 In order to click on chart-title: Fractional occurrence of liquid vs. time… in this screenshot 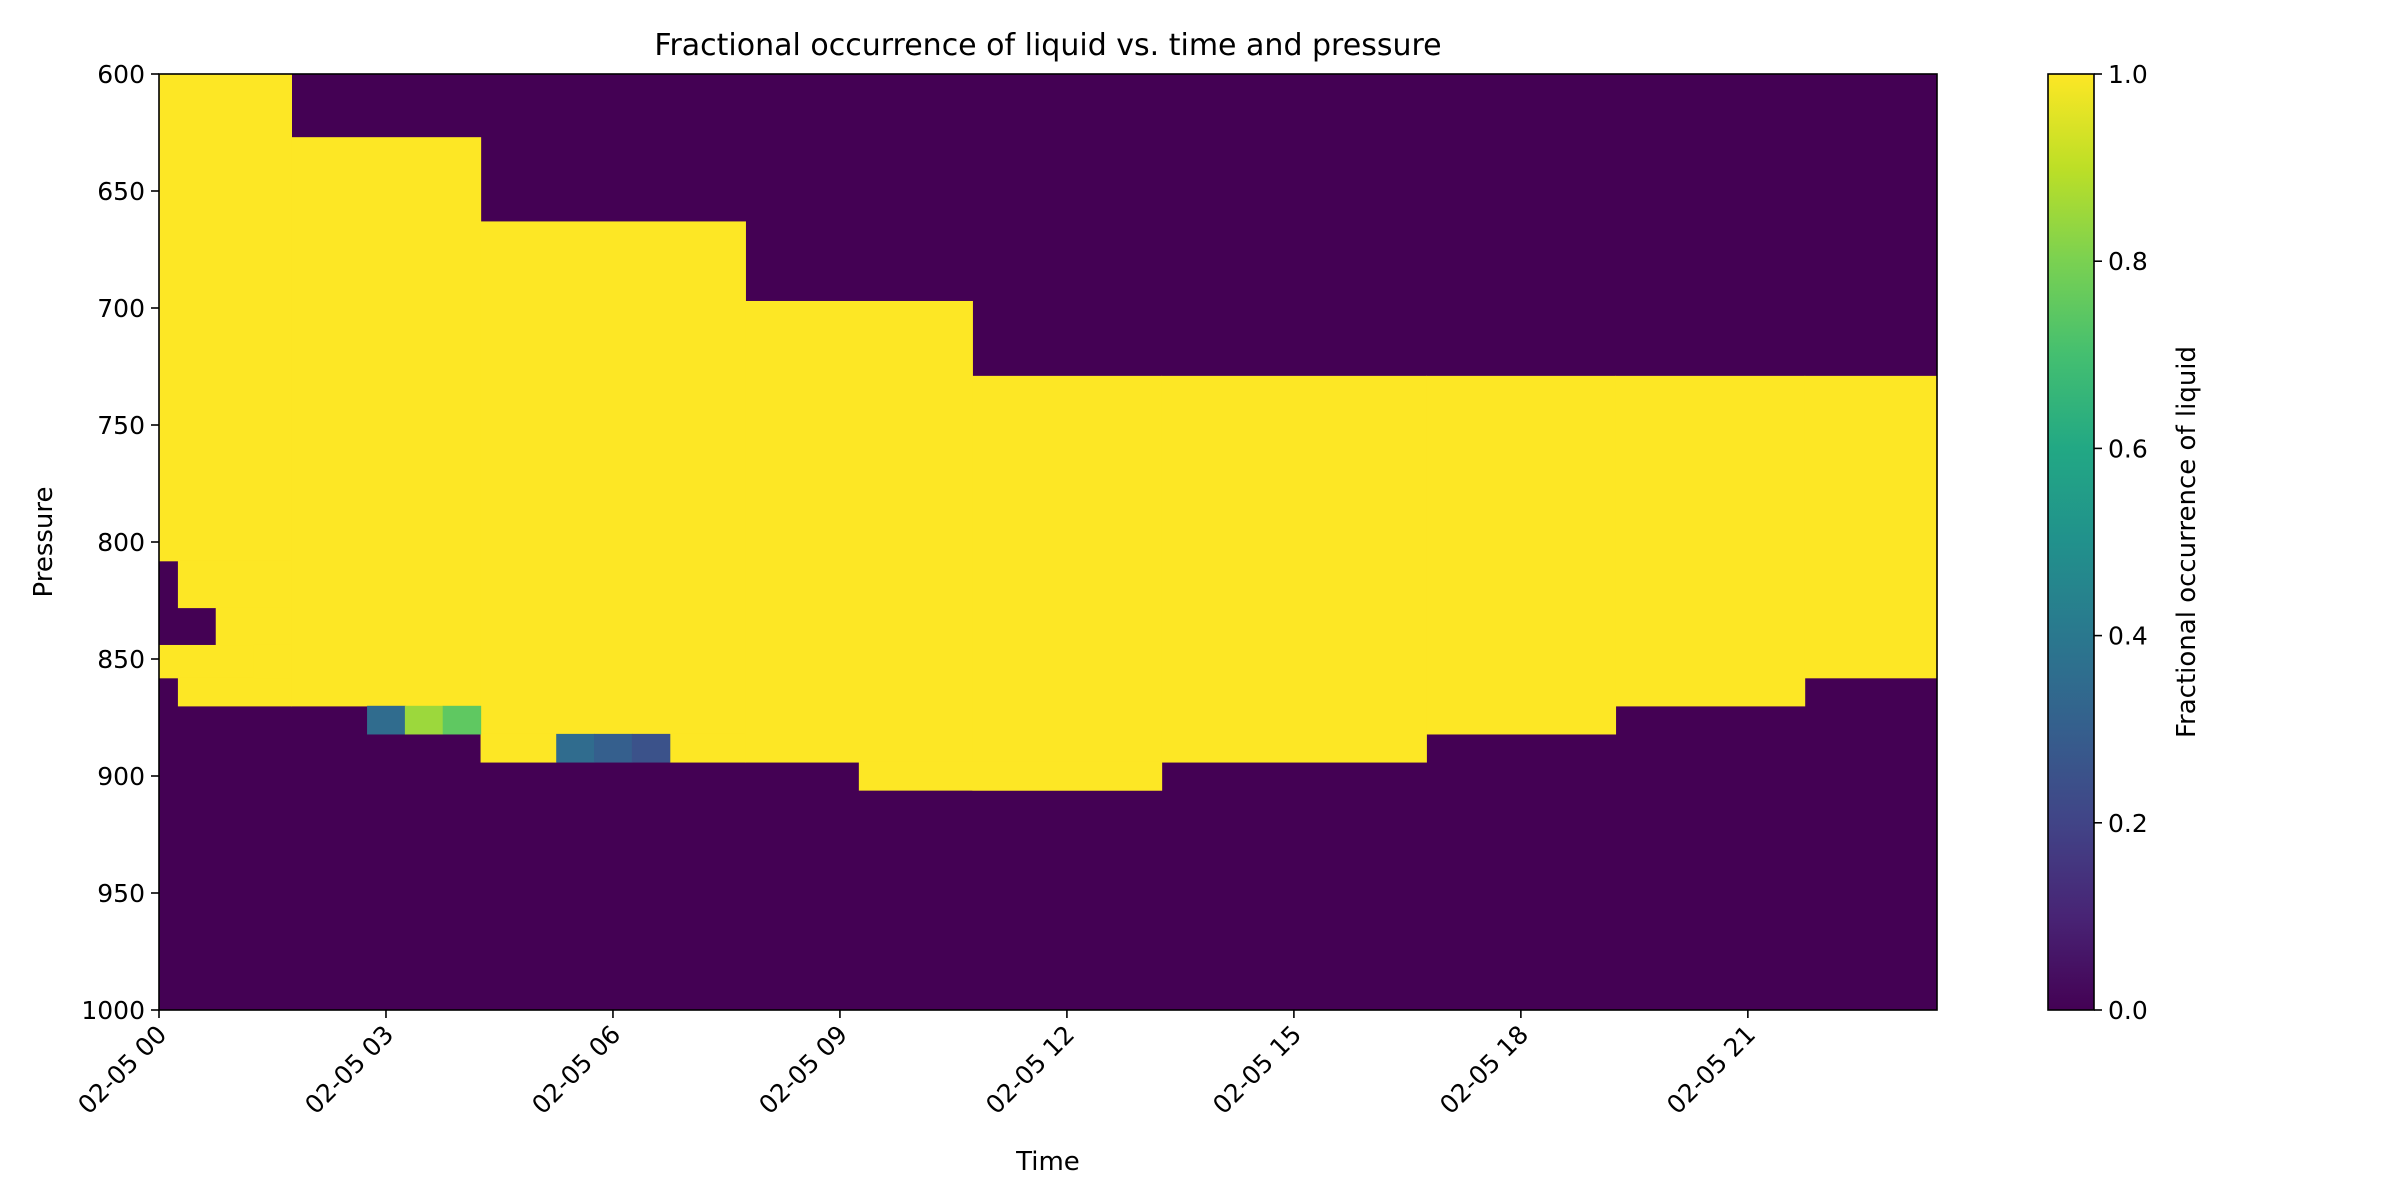, I will do `click(1047, 45)`.